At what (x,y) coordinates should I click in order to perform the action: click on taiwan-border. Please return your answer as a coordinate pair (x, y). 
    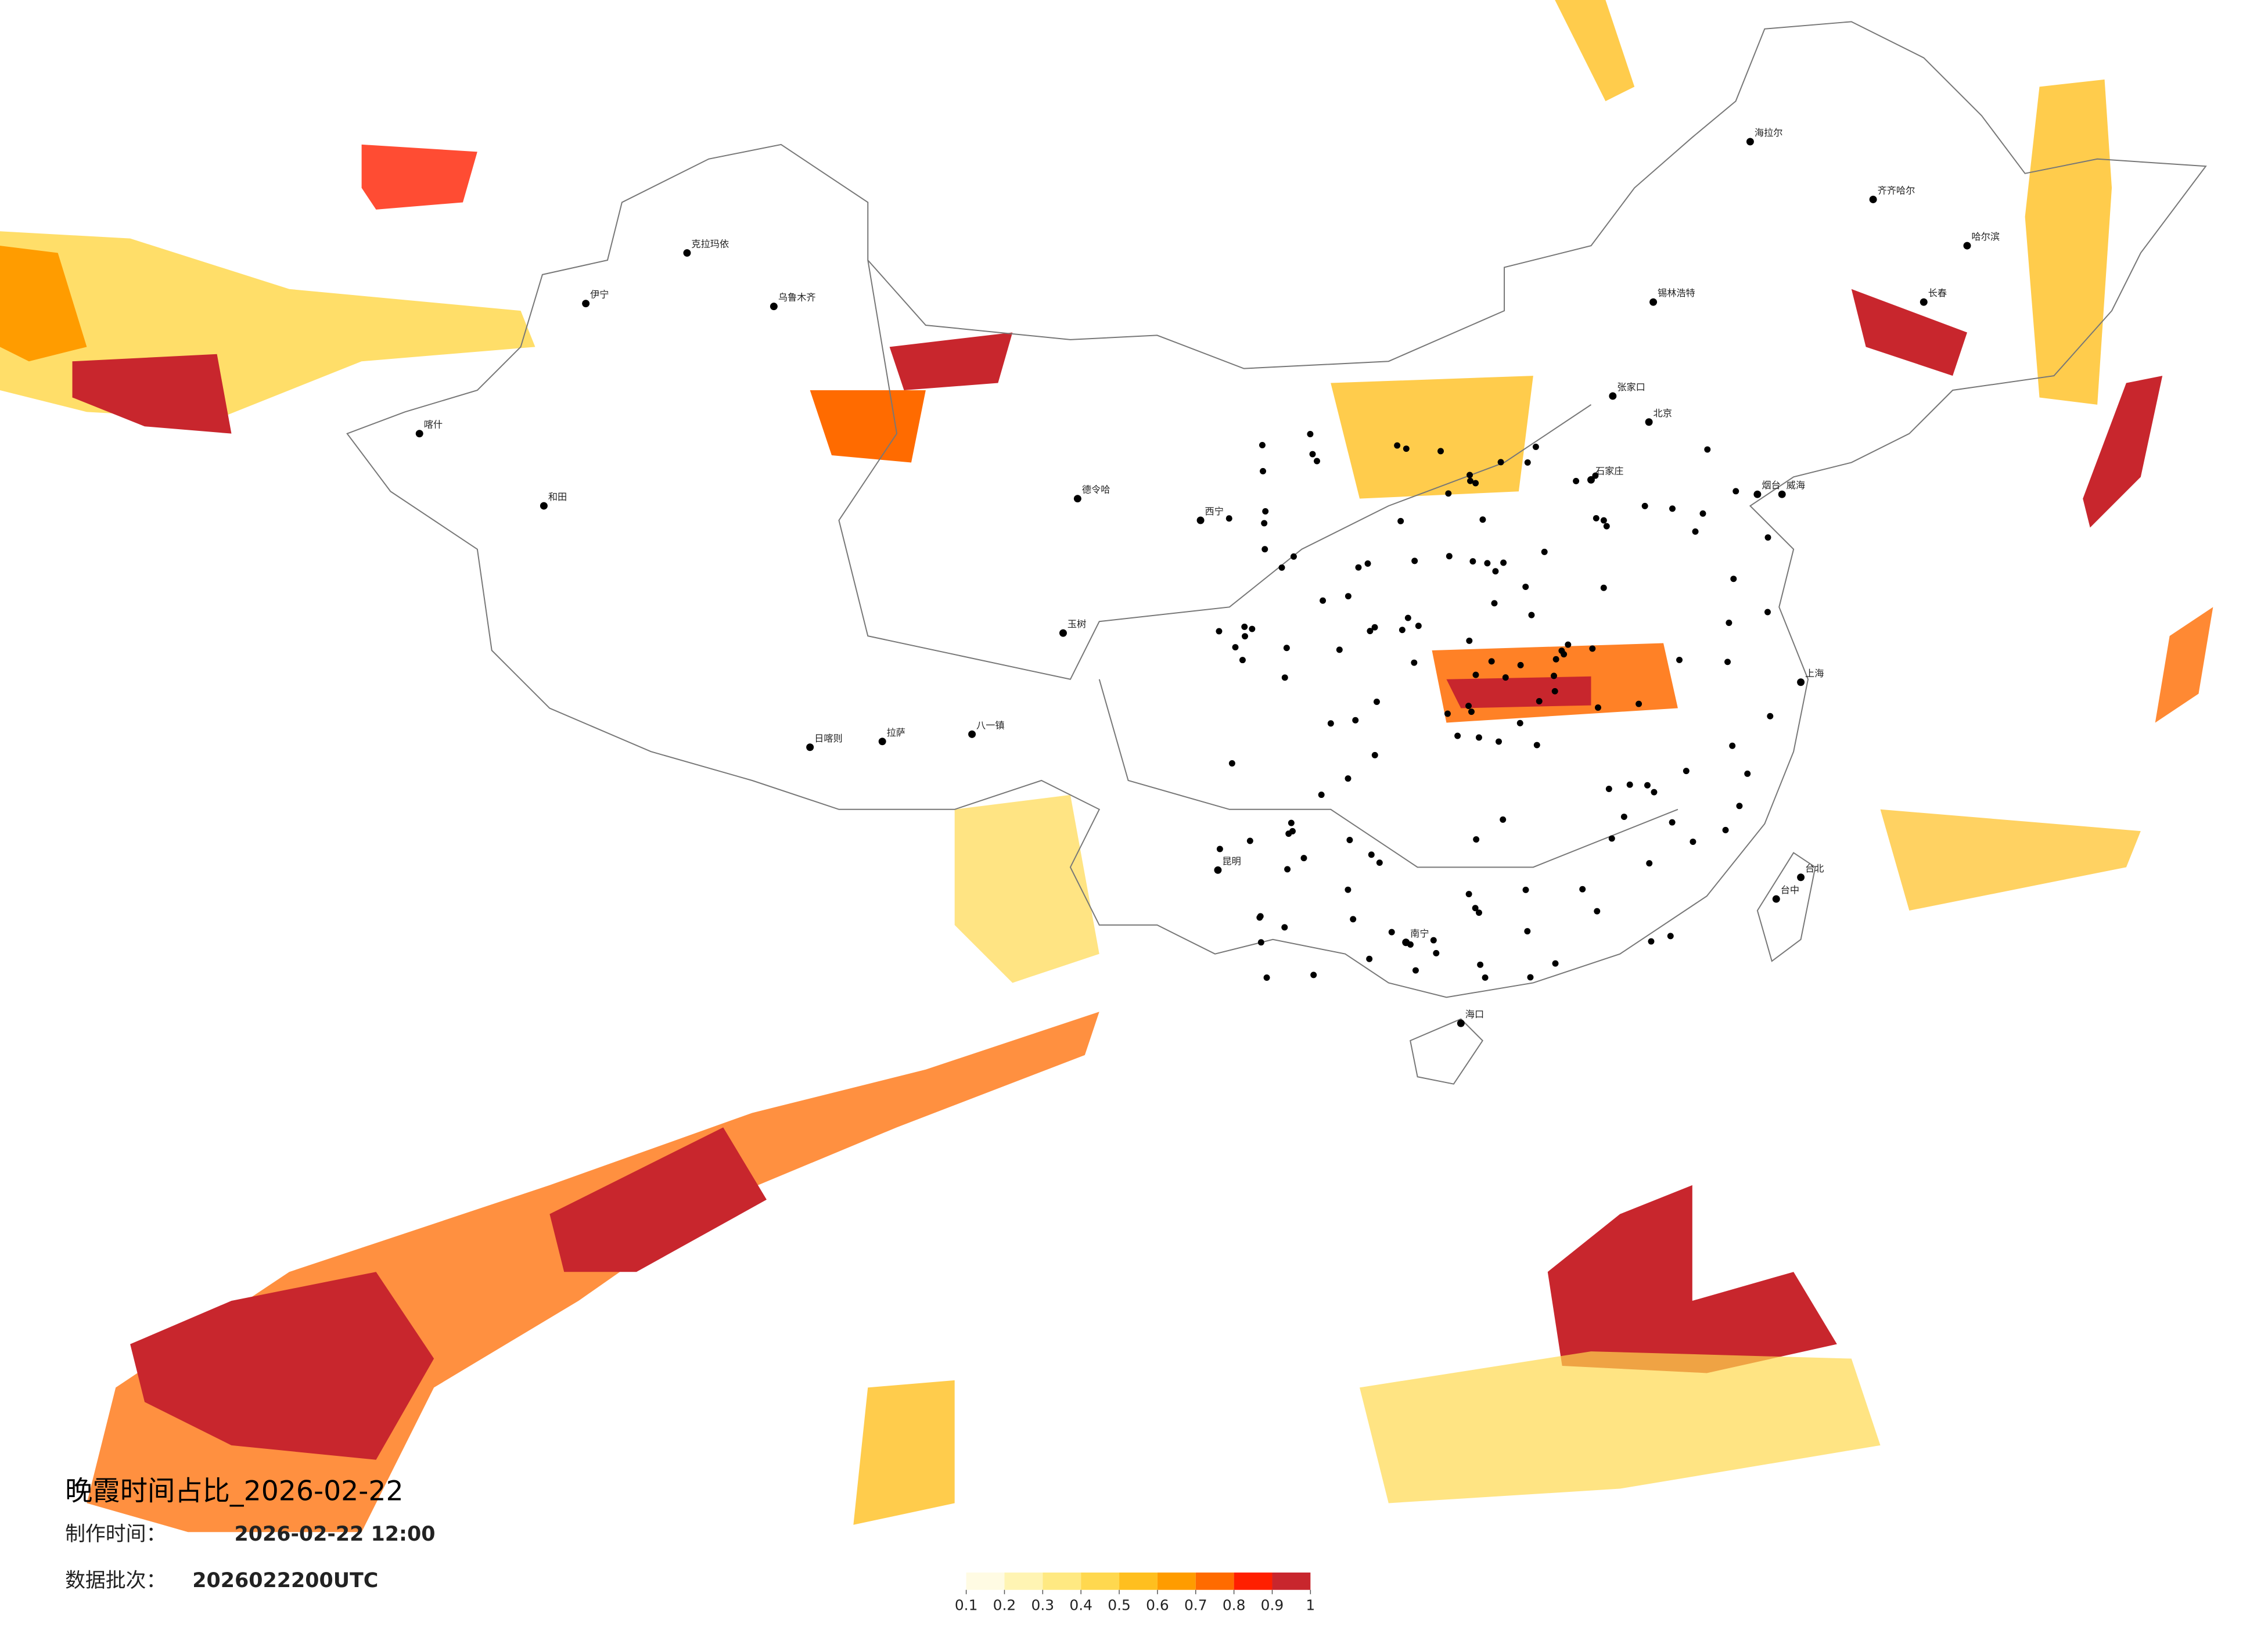
    Looking at the image, I should click on (1786, 907).